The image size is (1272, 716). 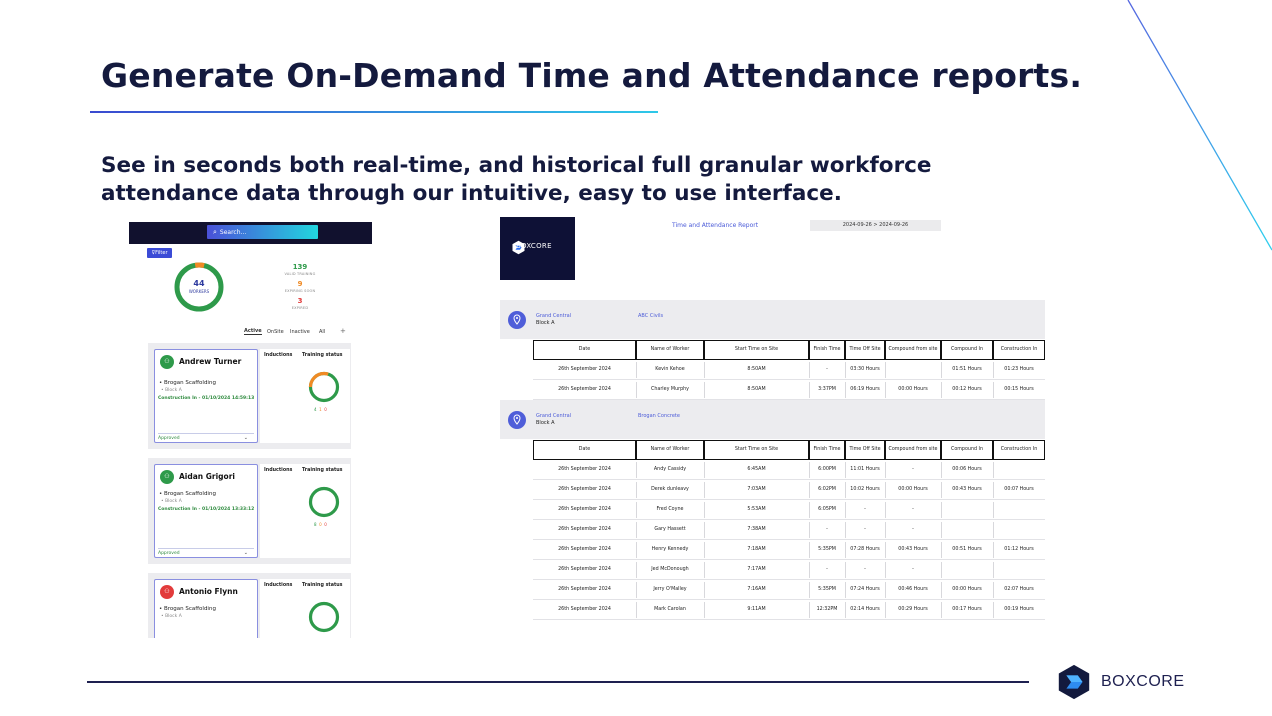 What do you see at coordinates (1019, 549) in the screenshot?
I see `table-cell: 01:12 Hours` at bounding box center [1019, 549].